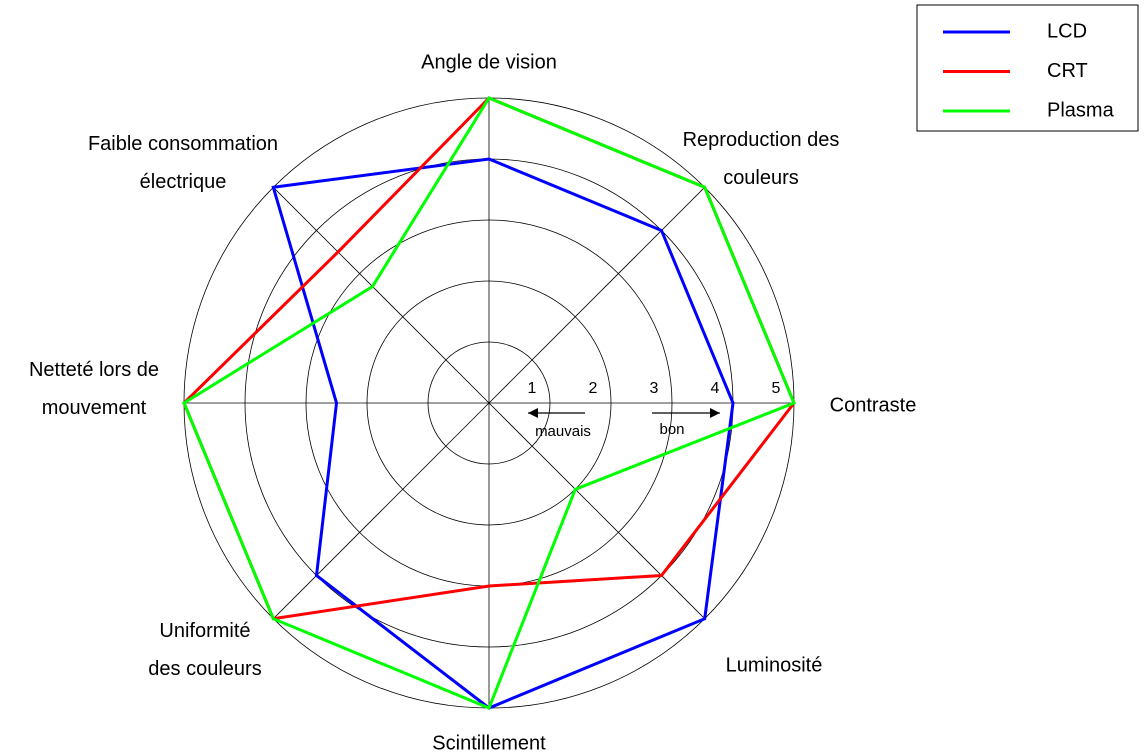  I want to click on annotation: mauvais, so click(563, 431).